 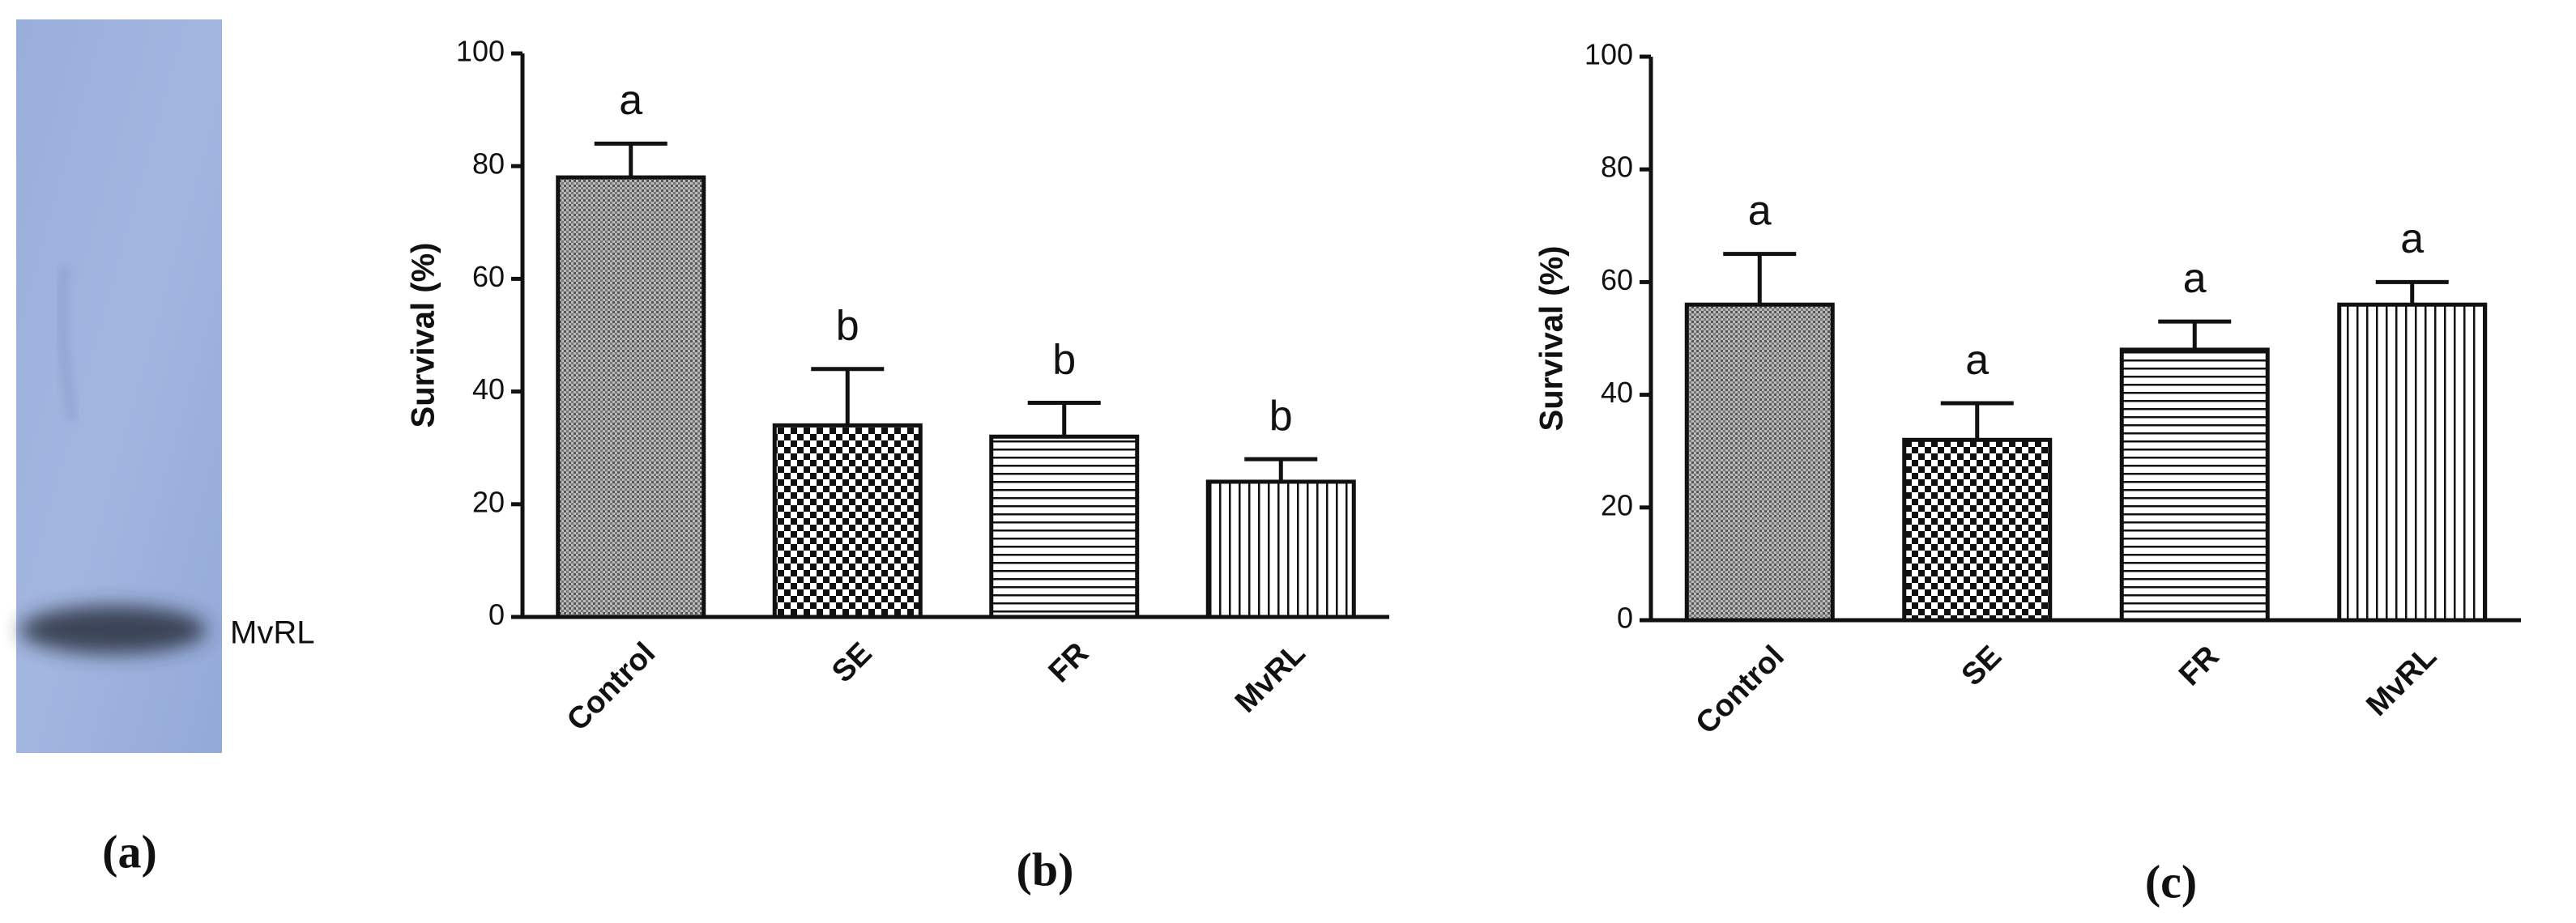 I want to click on gel-image, so click(x=119, y=386).